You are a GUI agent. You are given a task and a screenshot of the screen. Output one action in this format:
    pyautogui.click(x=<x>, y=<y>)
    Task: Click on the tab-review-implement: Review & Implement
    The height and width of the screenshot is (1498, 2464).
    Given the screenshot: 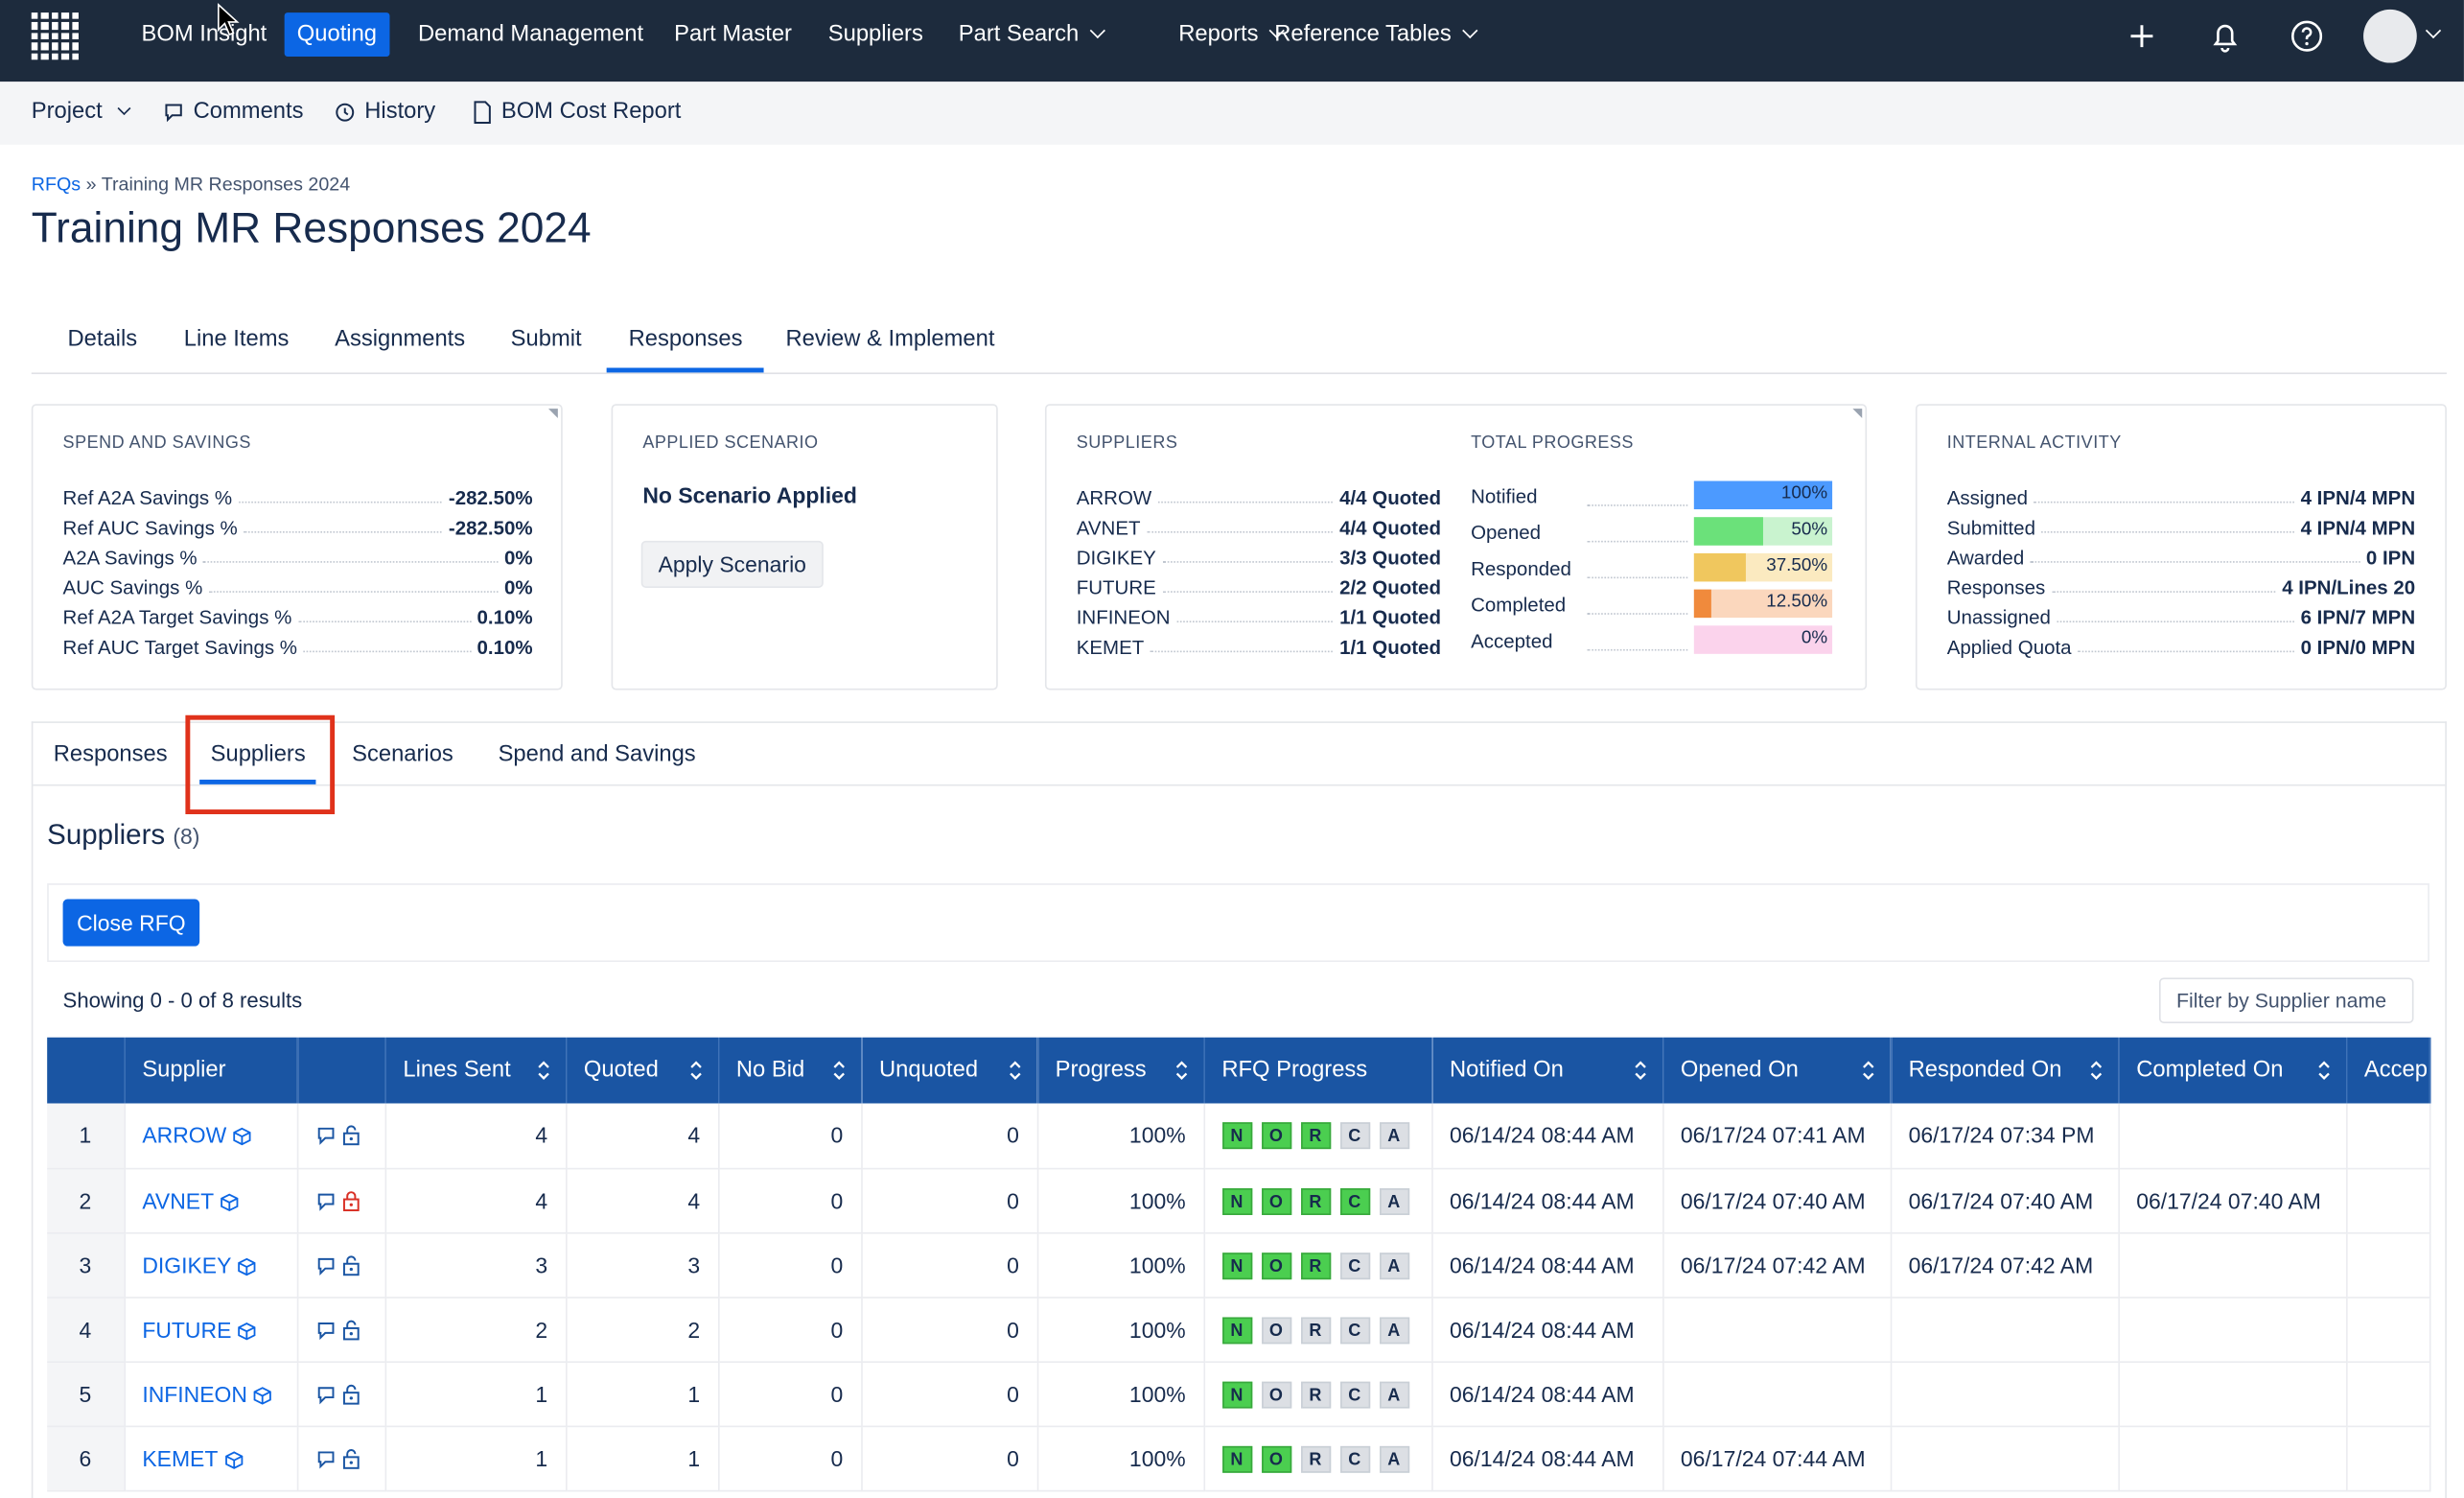 What is the action you would take?
    pyautogui.click(x=890, y=339)
    